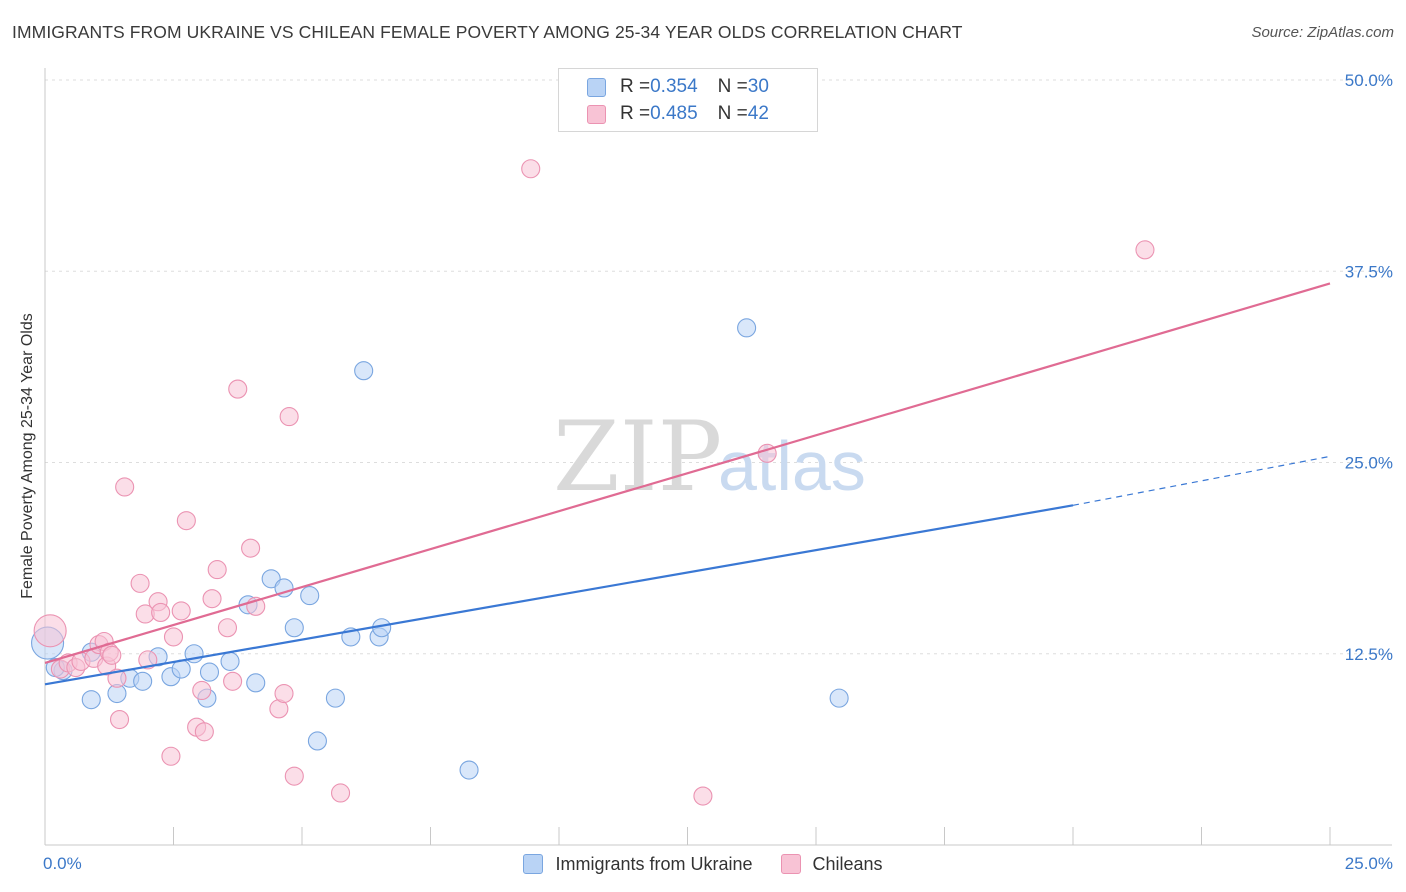  I want to click on correlation-legend: R = 0.354 N = 30 R = 0.485 N = 42, so click(688, 100).